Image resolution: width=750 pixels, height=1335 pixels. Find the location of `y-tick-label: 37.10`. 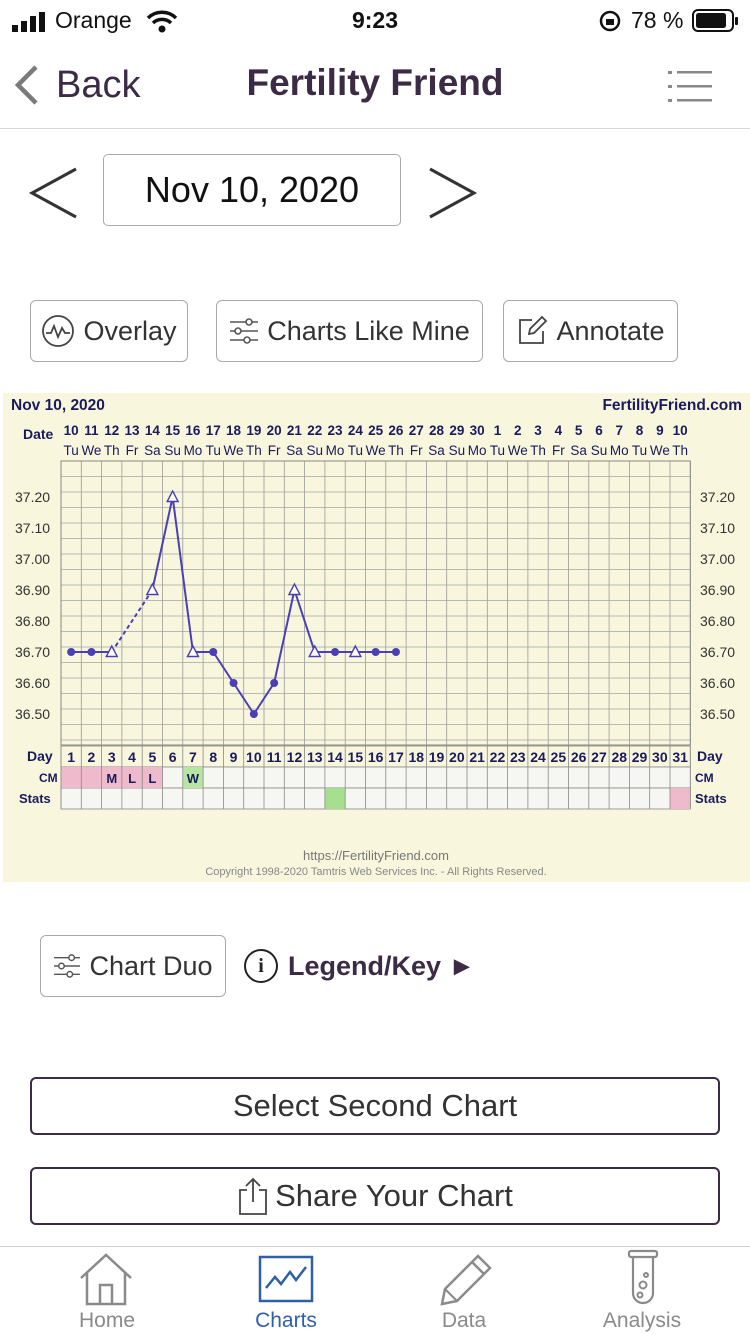

y-tick-label: 37.10 is located at coordinates (32, 528).